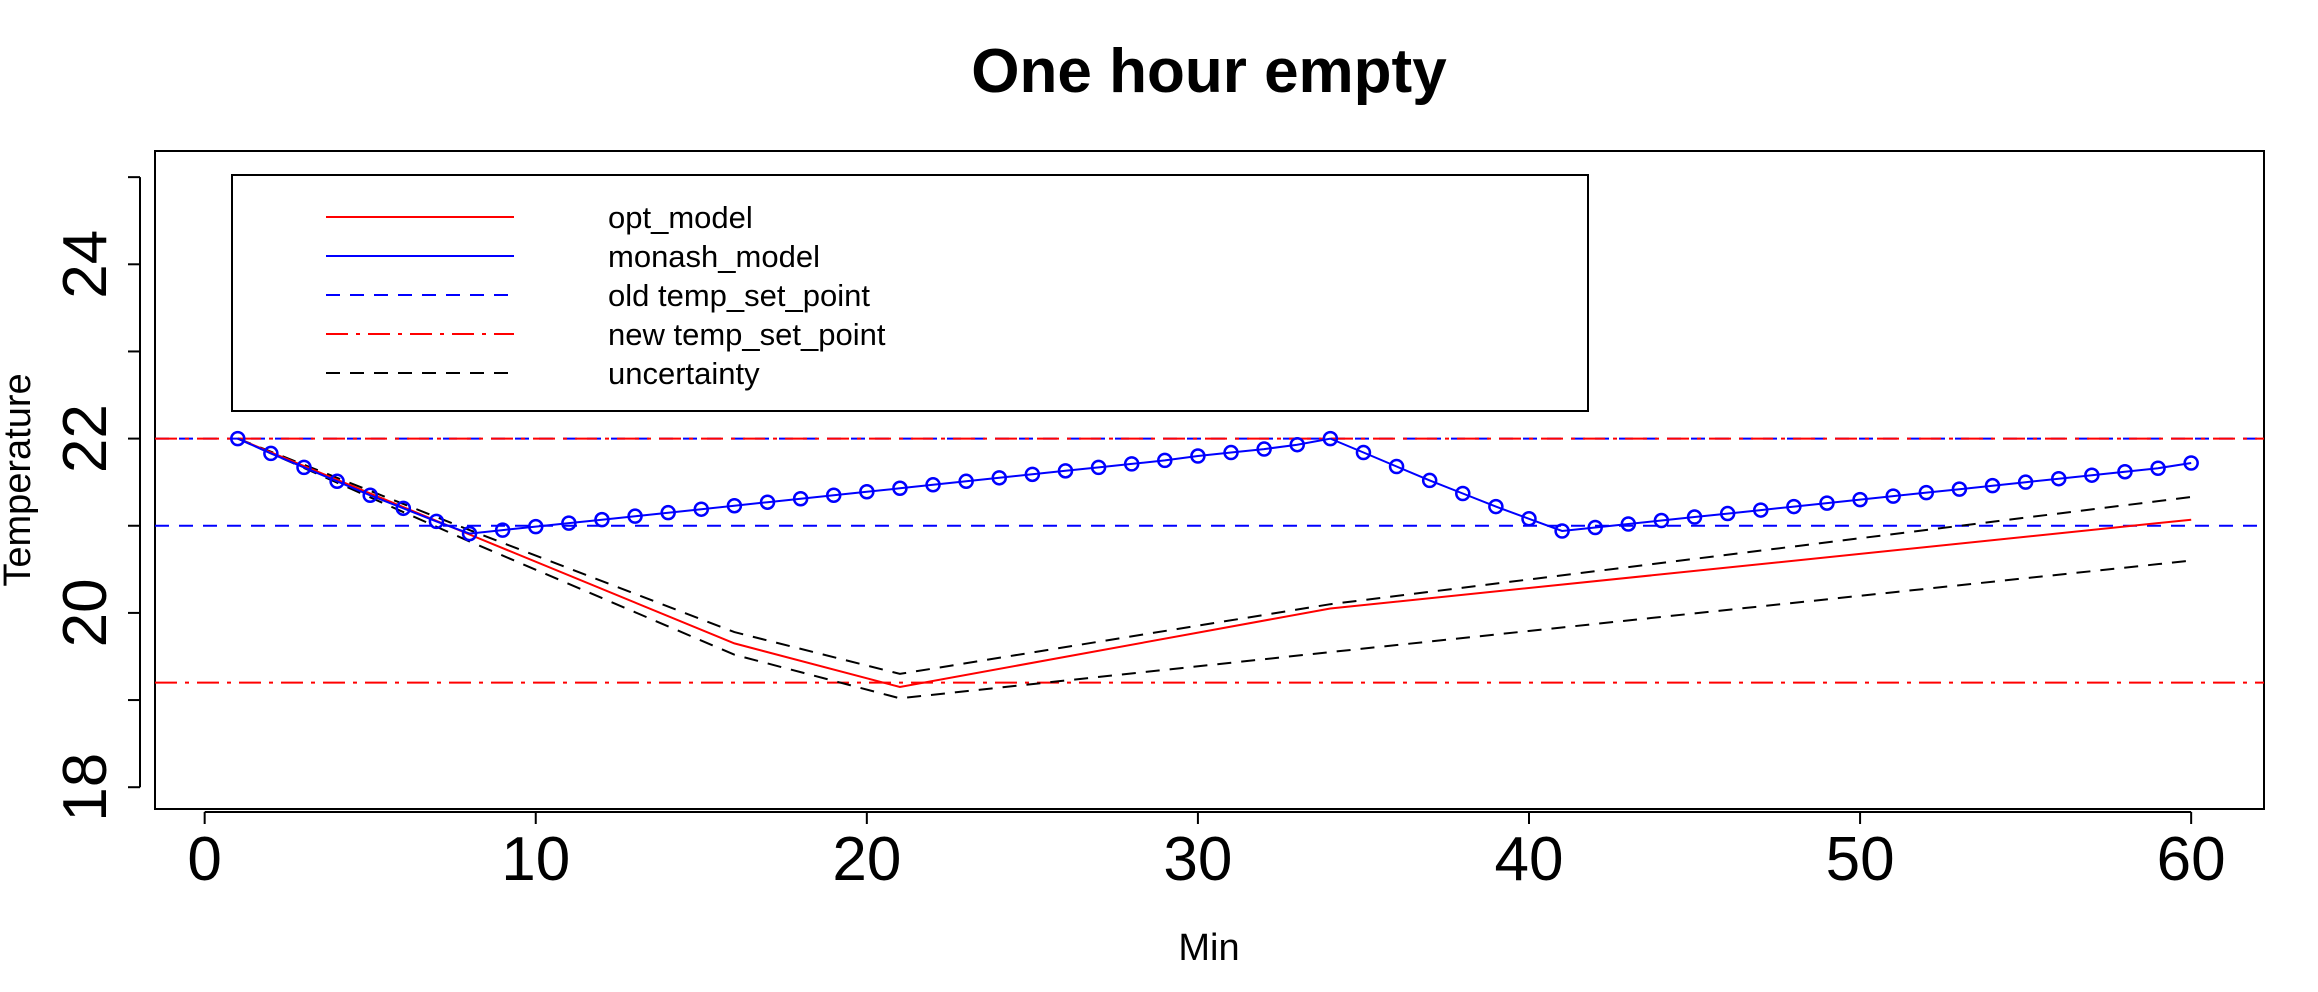 This screenshot has height=992, width=2318. Describe the element at coordinates (1197, 859) in the screenshot. I see `x-tick-label: 30` at that location.